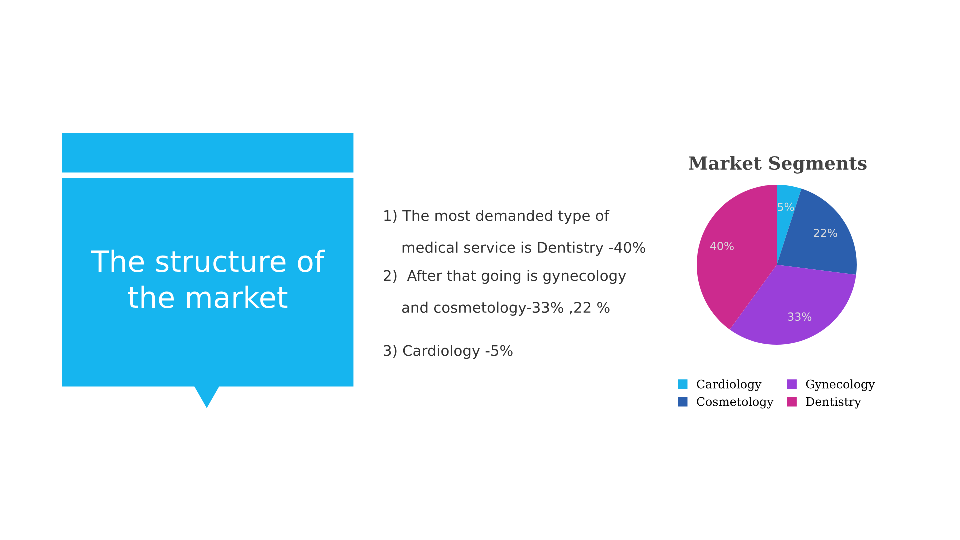  I want to click on text: 1) The most demanded type of medical service is Dentistry -40%, so click(515, 233).